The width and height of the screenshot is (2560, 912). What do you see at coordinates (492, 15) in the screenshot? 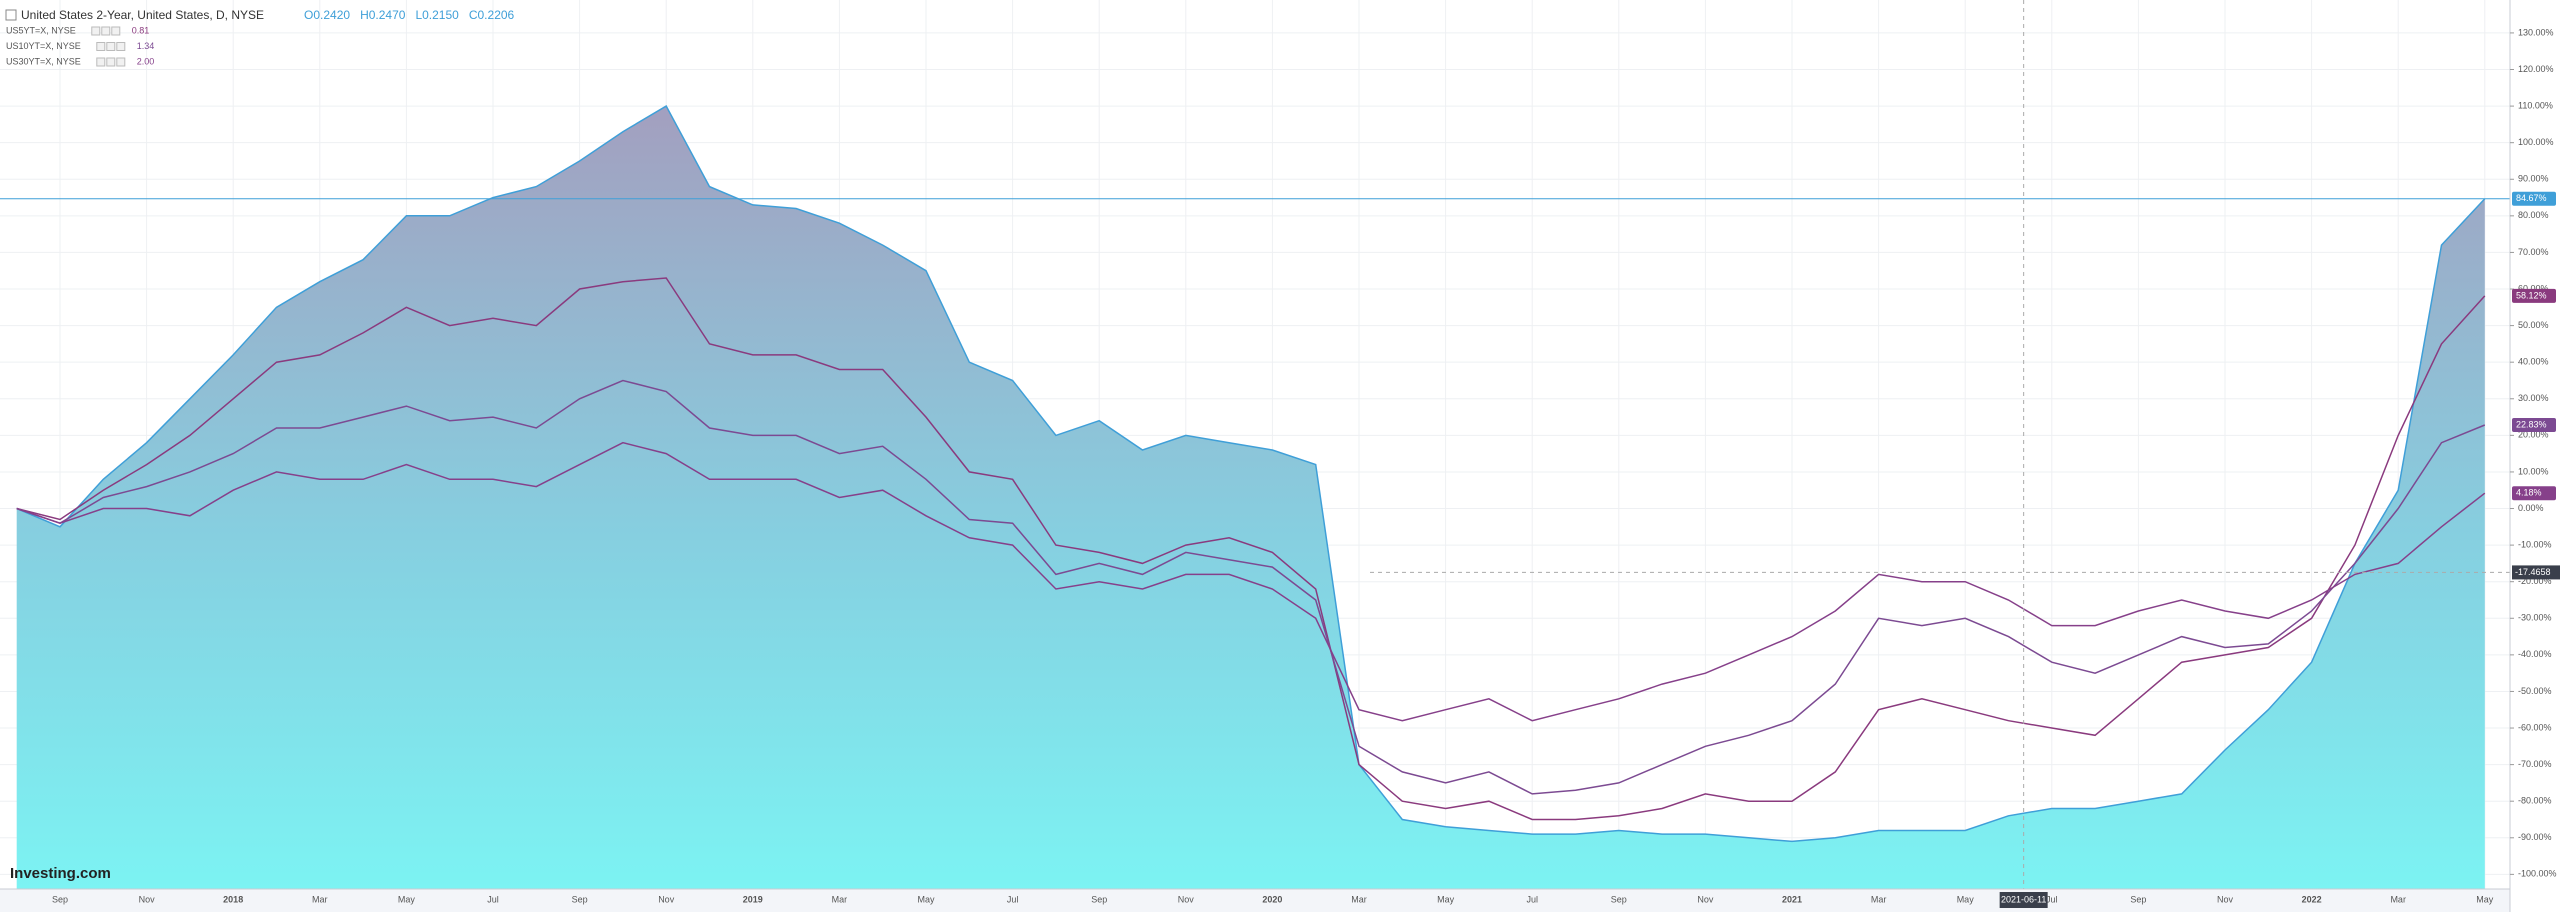
I see `ohlc-value: C0.2206` at bounding box center [492, 15].